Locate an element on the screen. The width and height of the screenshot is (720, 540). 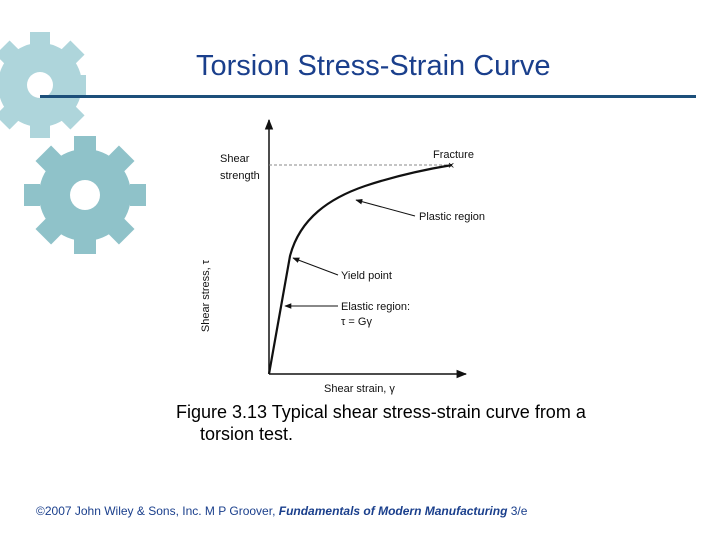
footer-book-title: Fundamentals of Modern Manufacturing is located at coordinates (393, 511).